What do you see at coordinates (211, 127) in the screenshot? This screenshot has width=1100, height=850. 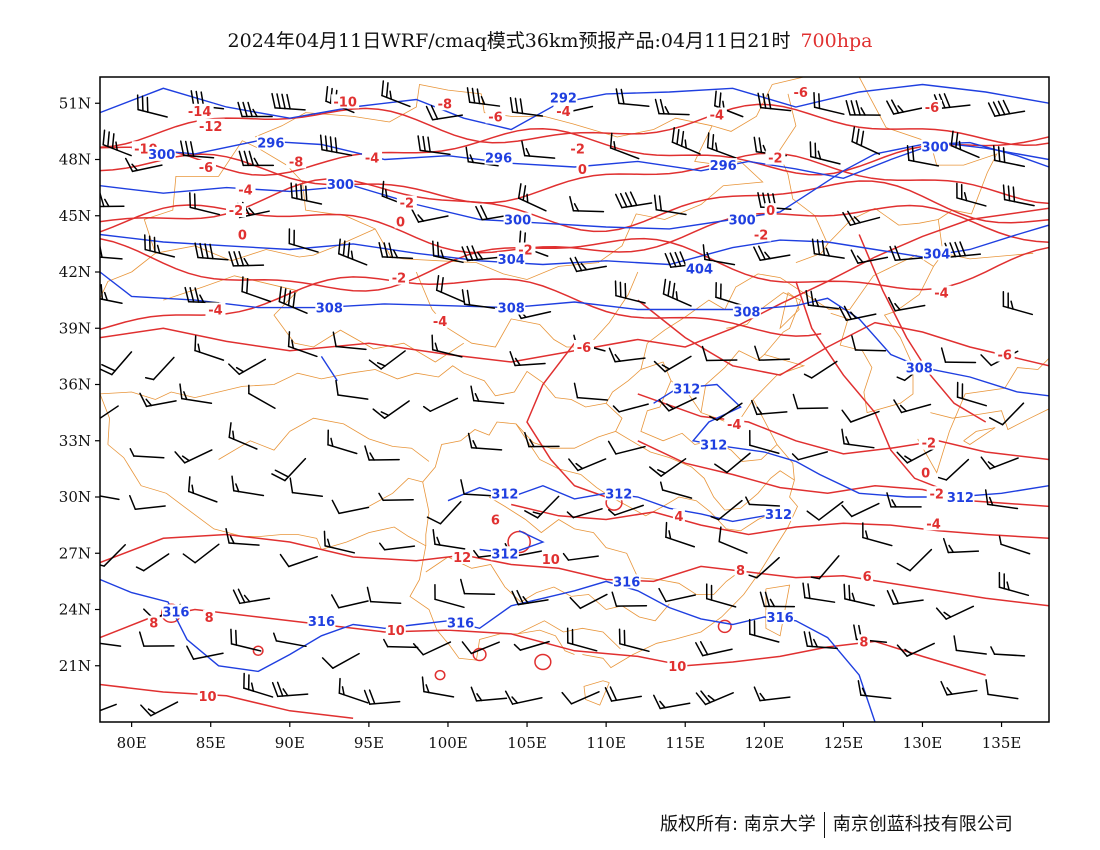 I see `temperature-label: -12` at bounding box center [211, 127].